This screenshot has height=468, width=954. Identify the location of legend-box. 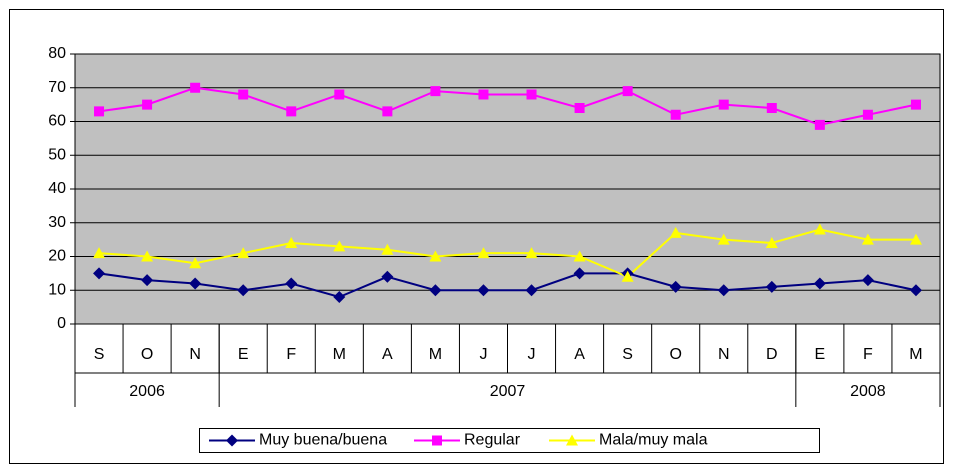
(509, 440).